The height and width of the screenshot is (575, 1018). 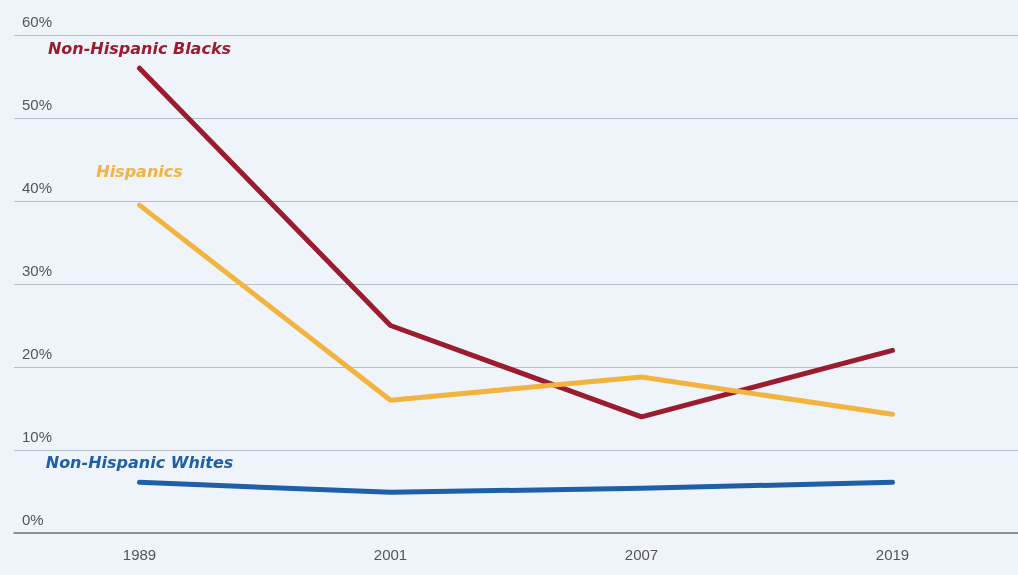 What do you see at coordinates (37, 187) in the screenshot?
I see `y-tick-label: 40%` at bounding box center [37, 187].